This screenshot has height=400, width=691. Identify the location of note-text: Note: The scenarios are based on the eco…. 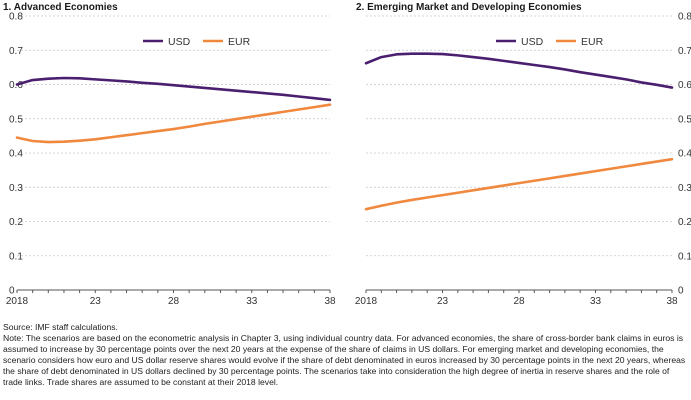
(344, 359).